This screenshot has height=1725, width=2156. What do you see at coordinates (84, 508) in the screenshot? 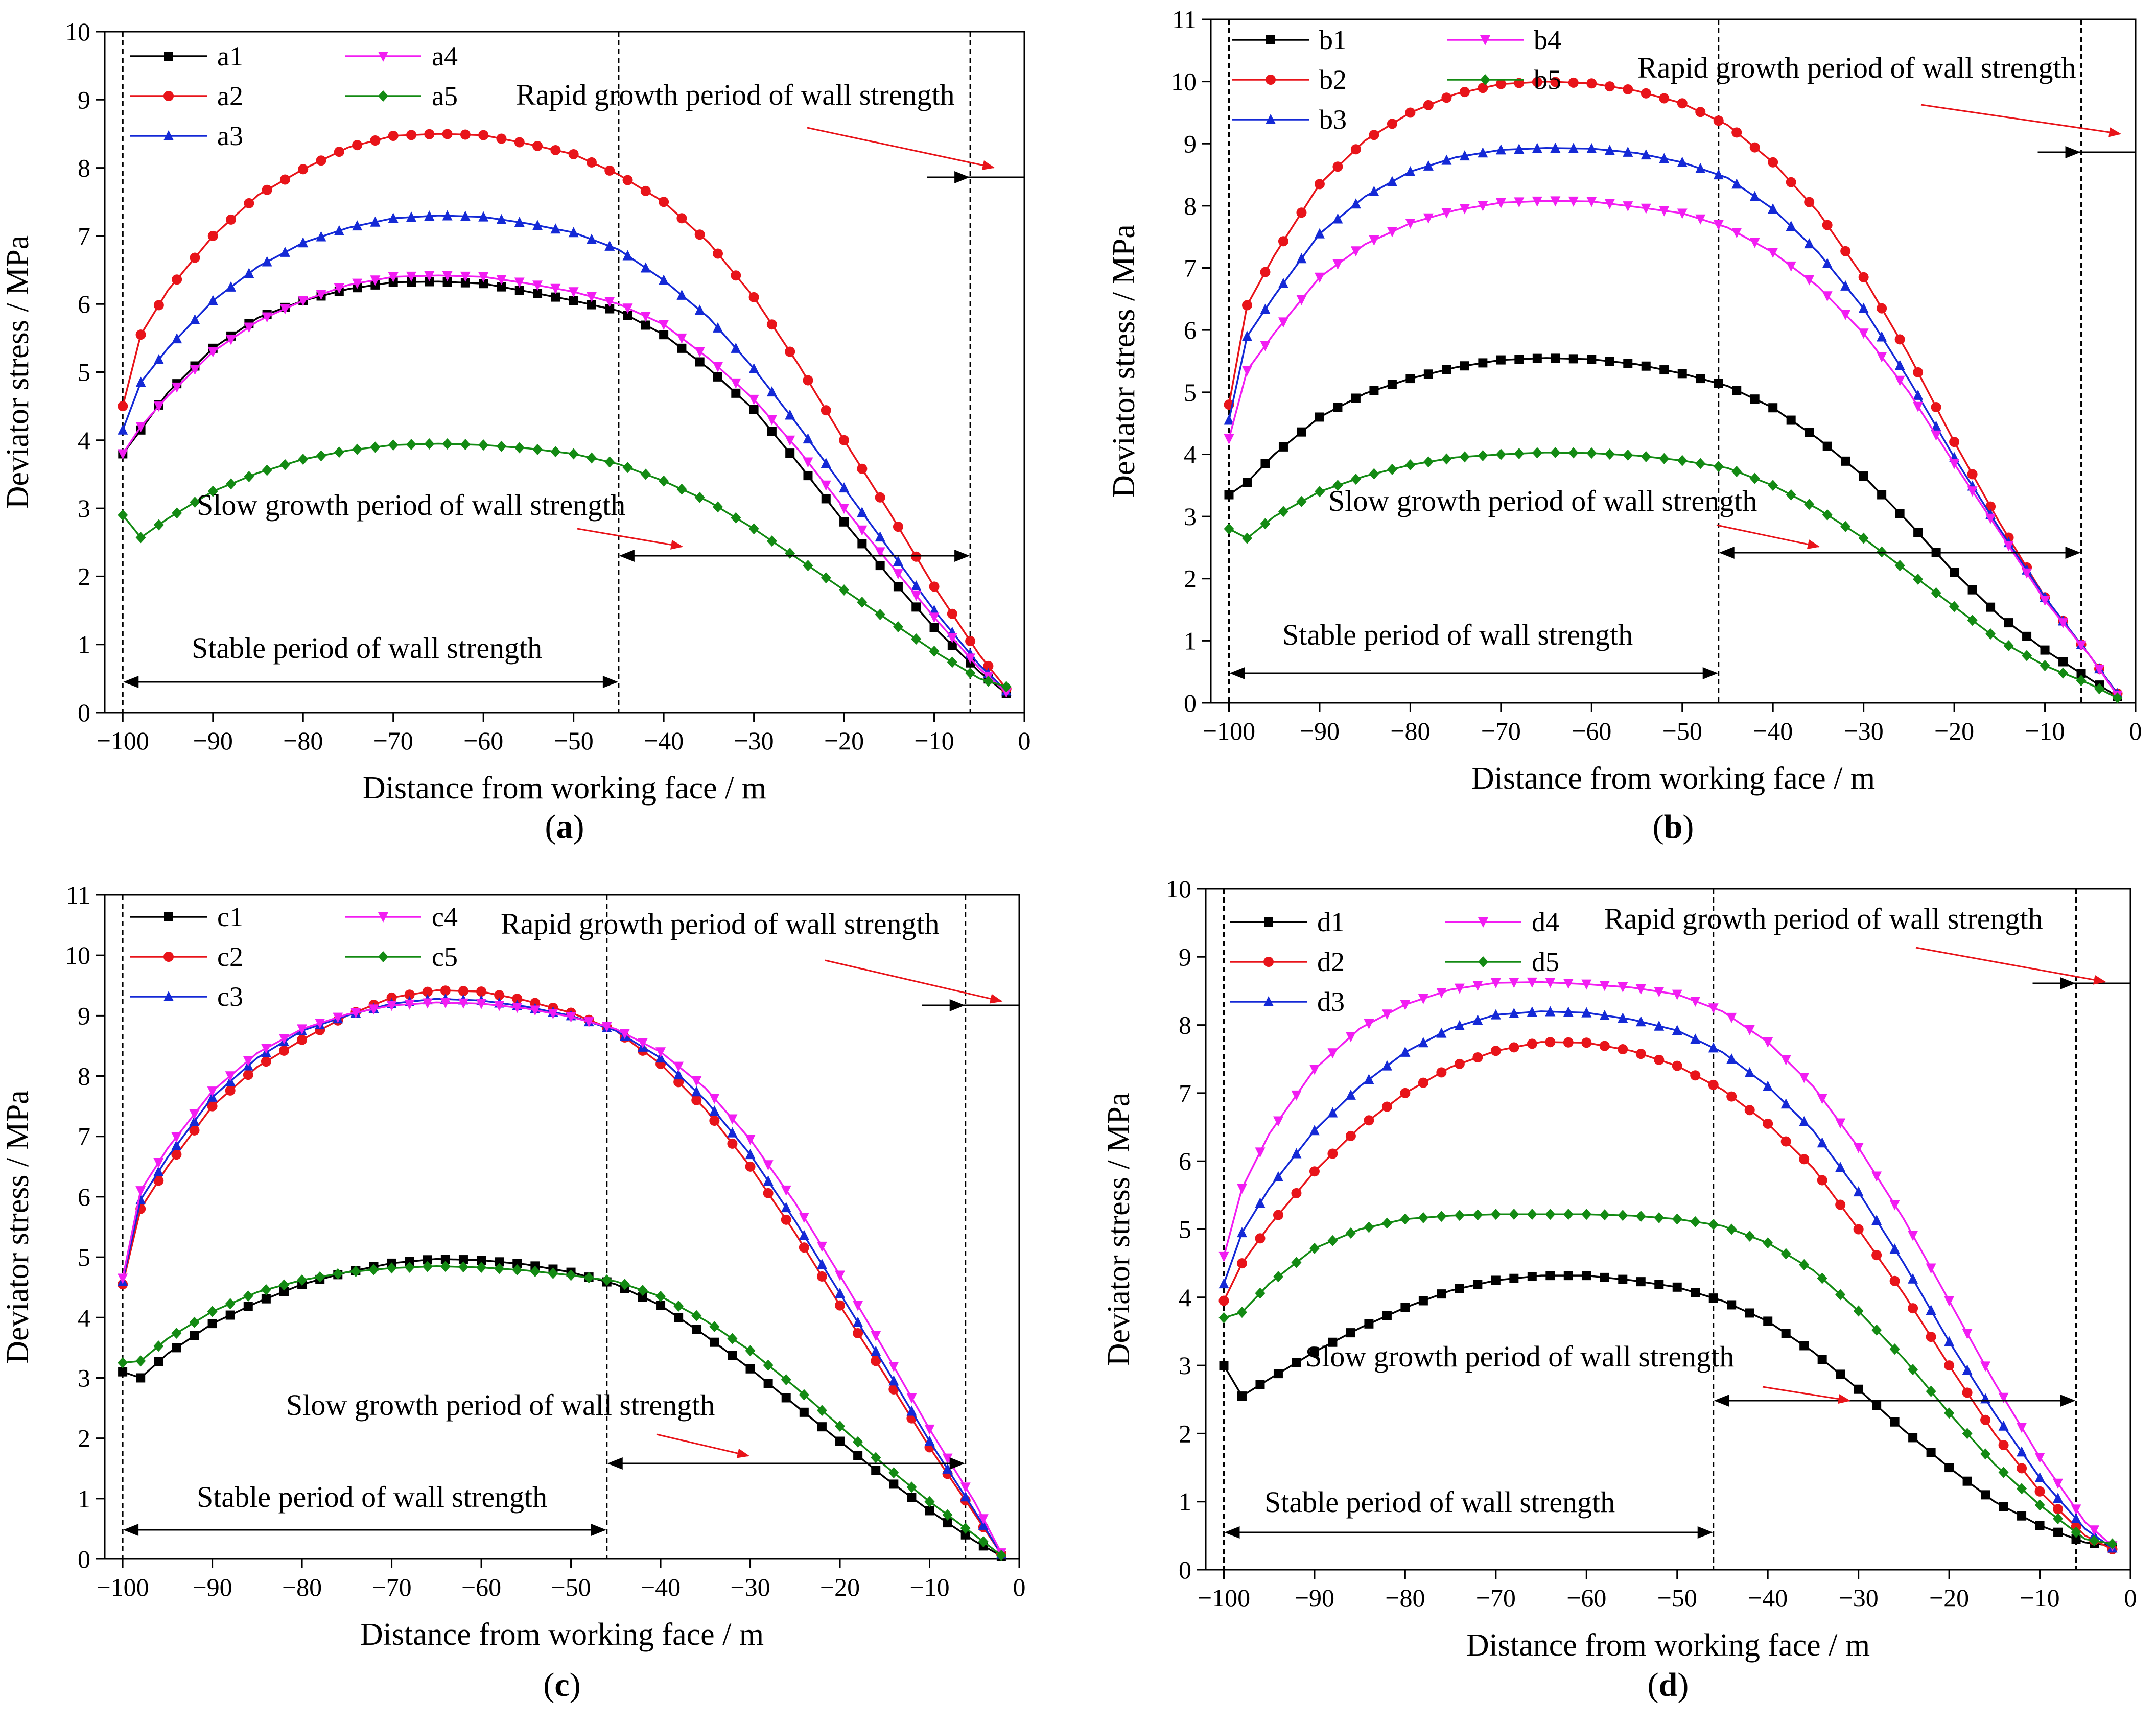
I see `y-tick-label: 3` at bounding box center [84, 508].